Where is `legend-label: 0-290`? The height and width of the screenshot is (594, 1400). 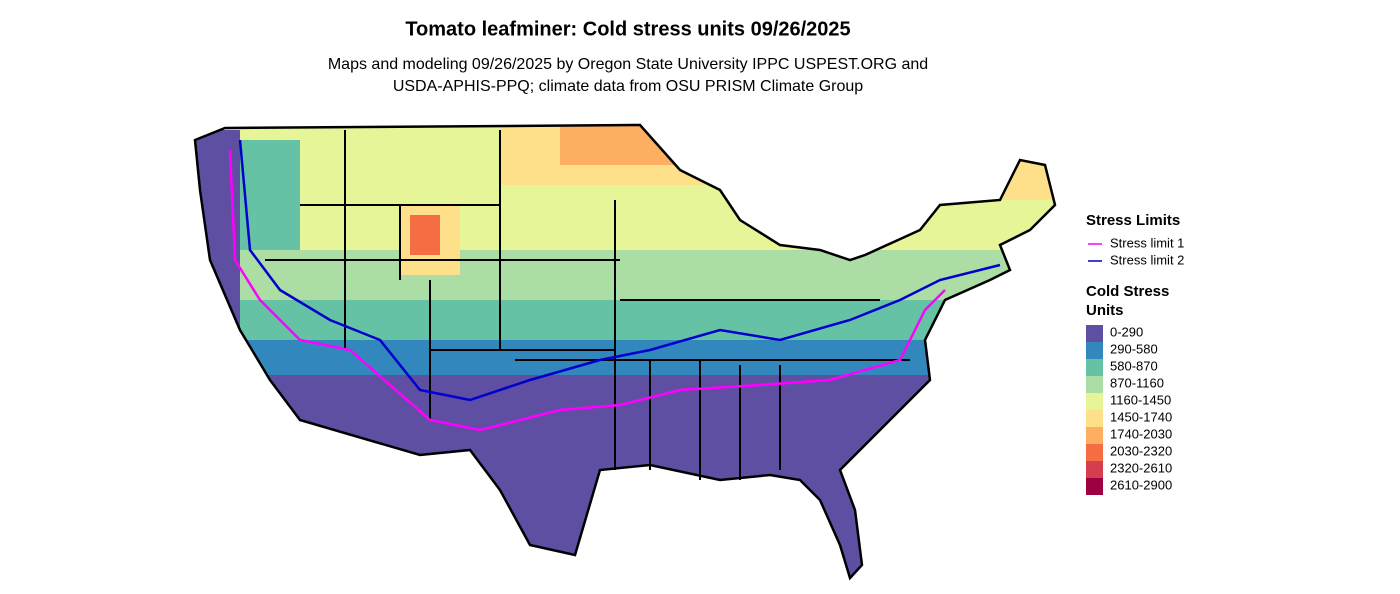
legend-label: 0-290 is located at coordinates (1126, 331).